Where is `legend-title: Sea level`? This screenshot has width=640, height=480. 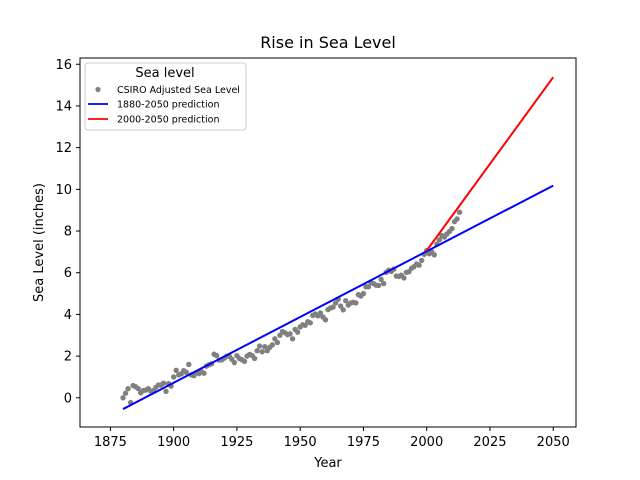 legend-title: Sea level is located at coordinates (164, 73).